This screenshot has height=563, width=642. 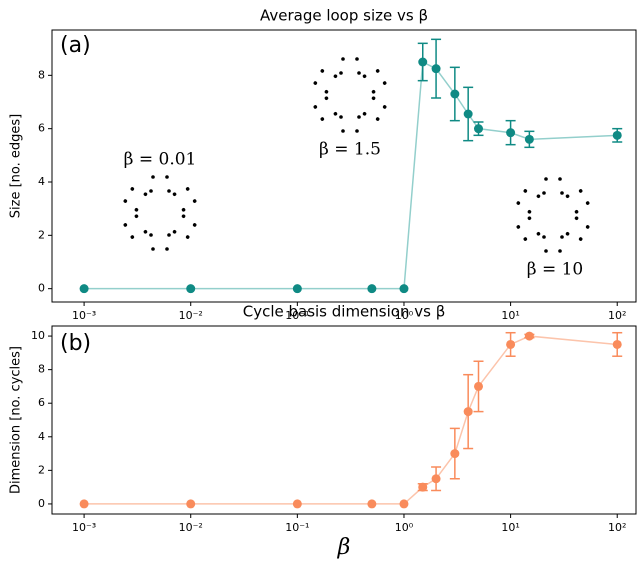 I want to click on chart-title: Average loop size vs β, so click(x=344, y=16).